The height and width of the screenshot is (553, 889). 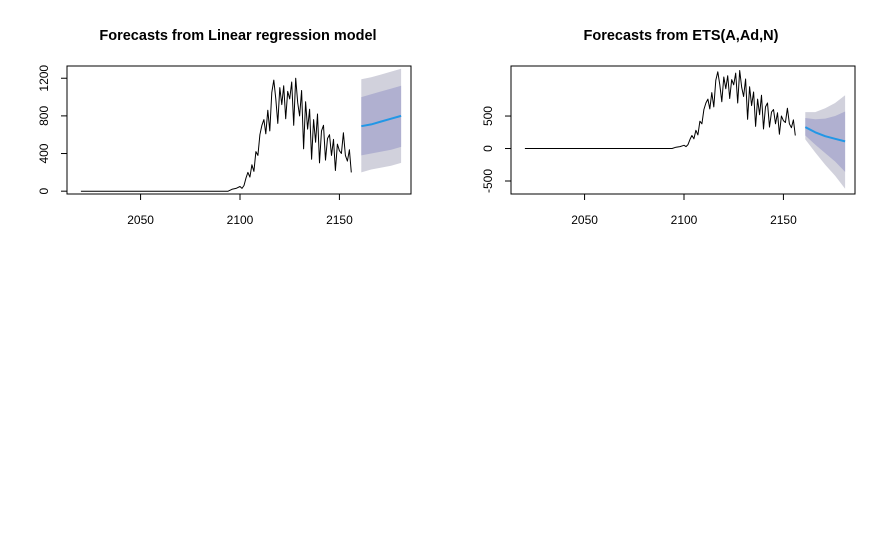 What do you see at coordinates (44, 78) in the screenshot?
I see `y-tick-label: 1200` at bounding box center [44, 78].